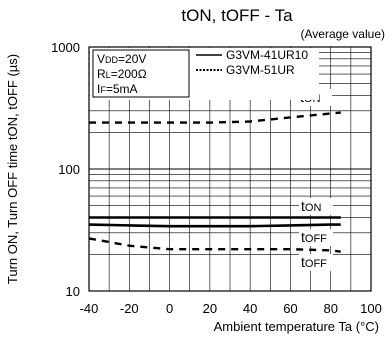  Describe the element at coordinates (69, 169) in the screenshot. I see `y-tick-label: 100` at that location.